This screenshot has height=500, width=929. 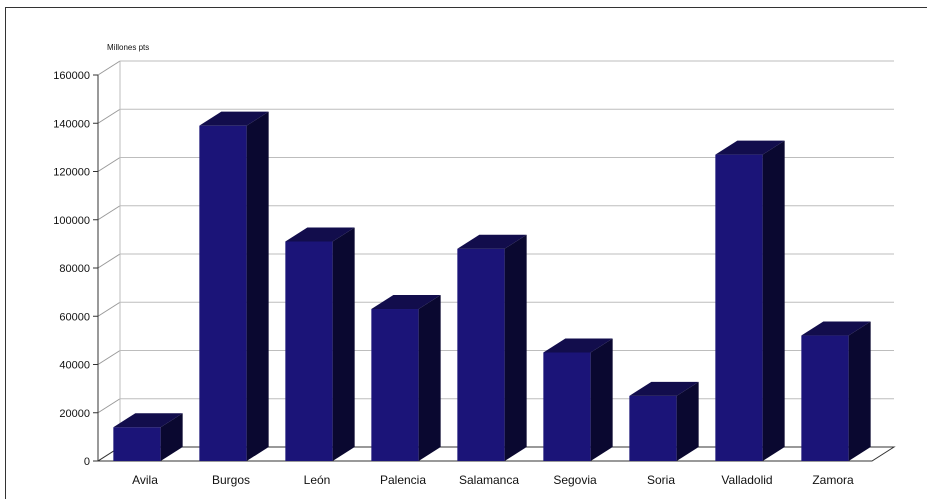 What do you see at coordinates (71, 124) in the screenshot?
I see `y-tick-label: 140000` at bounding box center [71, 124].